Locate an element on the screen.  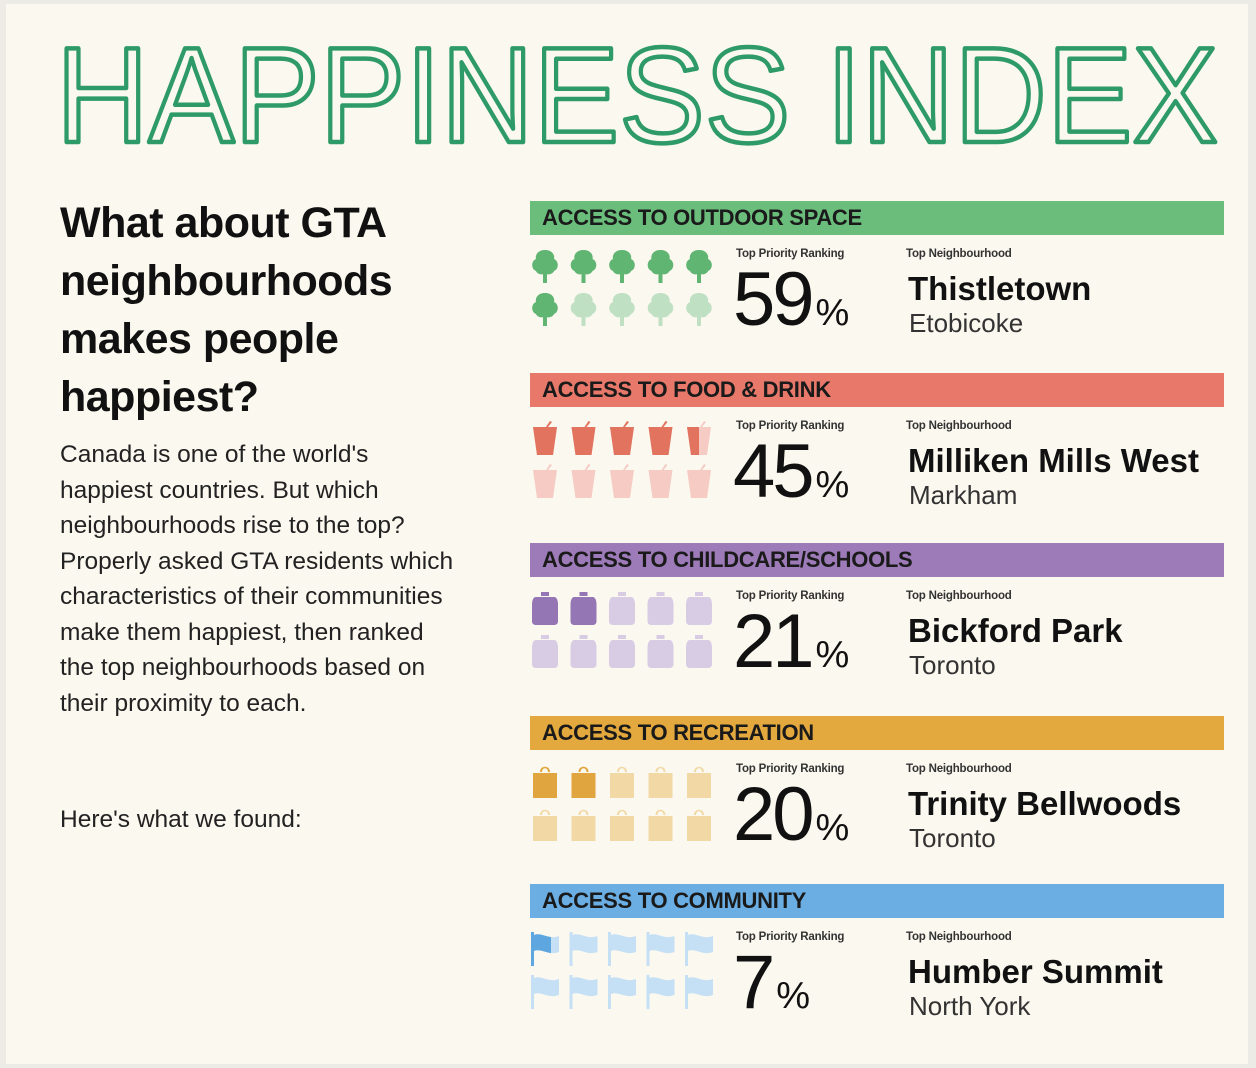
neighbourhood-name: Thistletown is located at coordinates (1000, 288).